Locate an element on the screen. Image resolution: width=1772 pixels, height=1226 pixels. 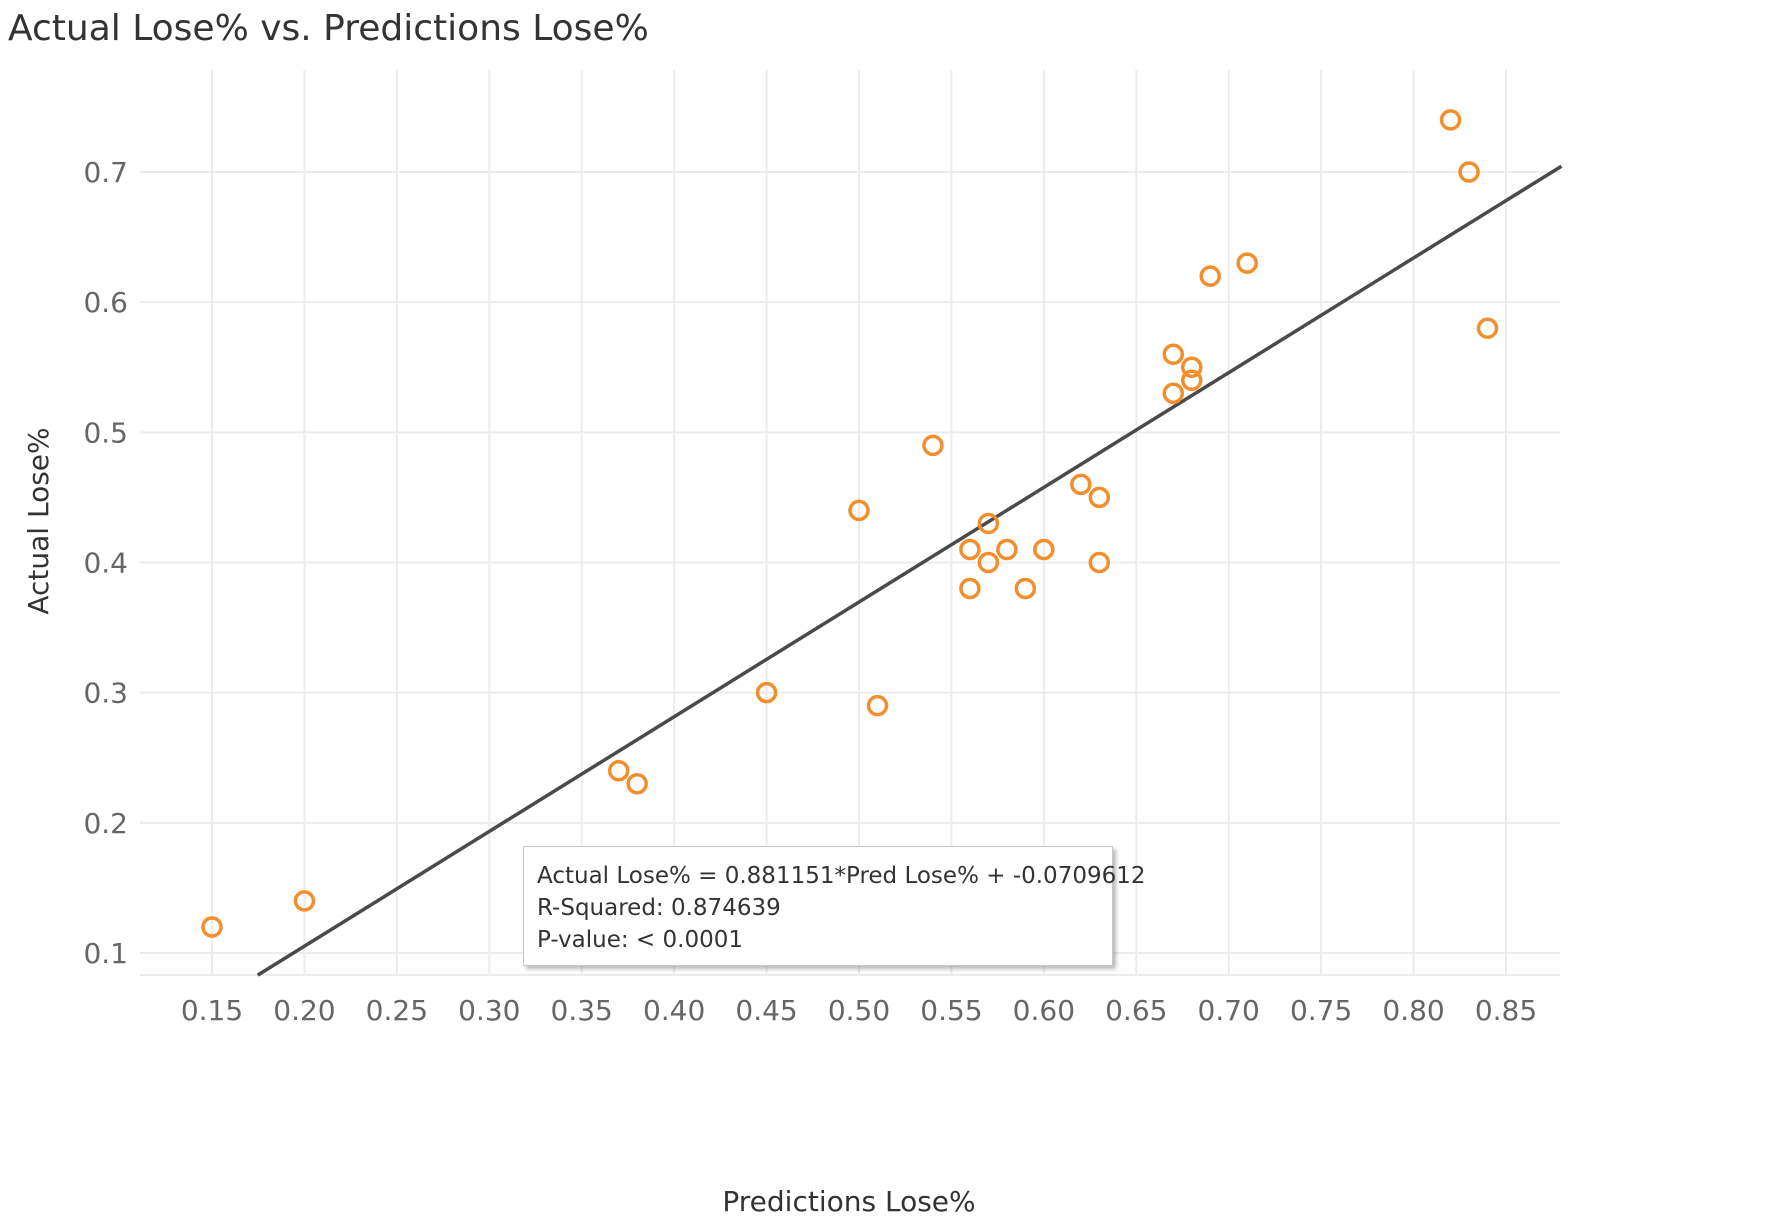
x-tick-label: 0.75 is located at coordinates (1321, 1010).